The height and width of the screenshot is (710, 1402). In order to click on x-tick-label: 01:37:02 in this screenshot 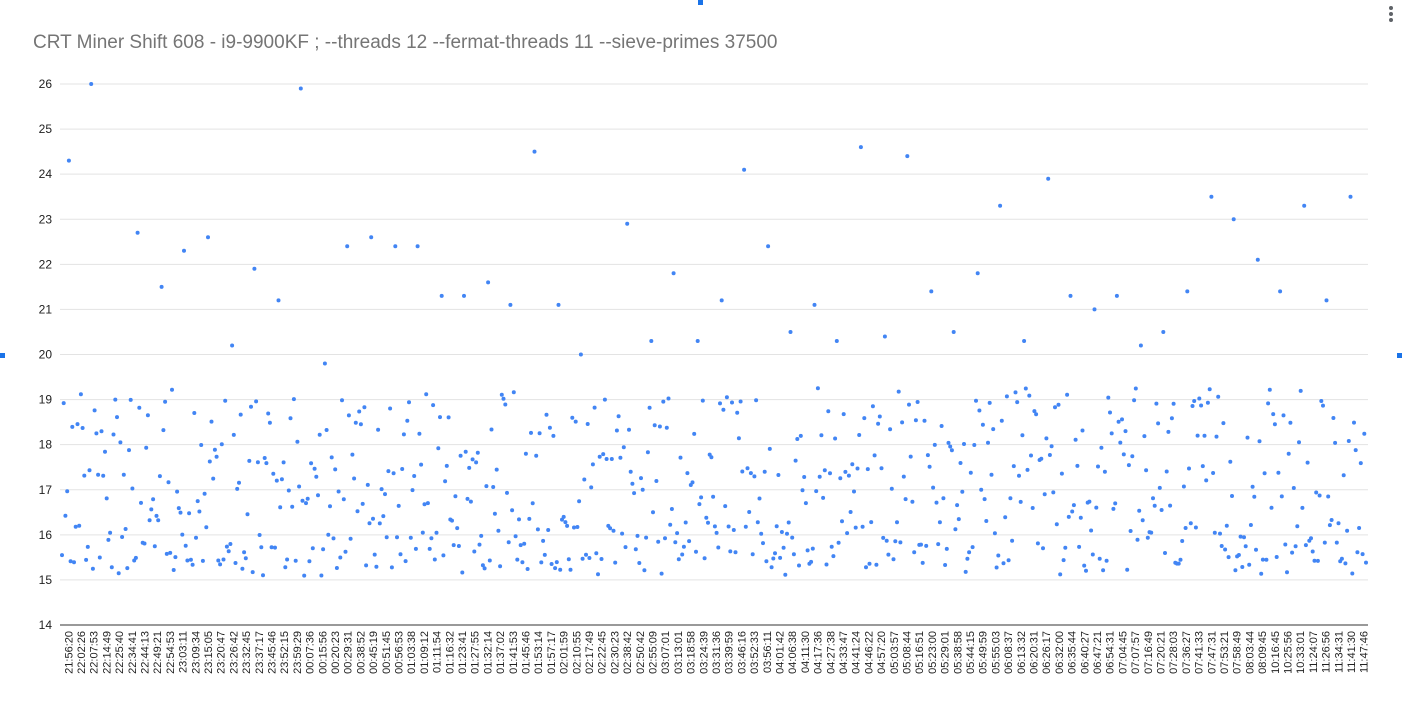, I will do `click(501, 652)`.